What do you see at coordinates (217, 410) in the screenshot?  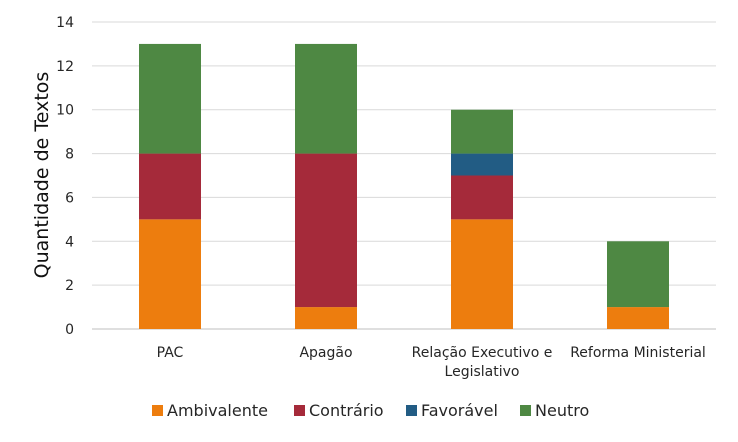 I see `legend-label-ambivalente: Ambivalente` at bounding box center [217, 410].